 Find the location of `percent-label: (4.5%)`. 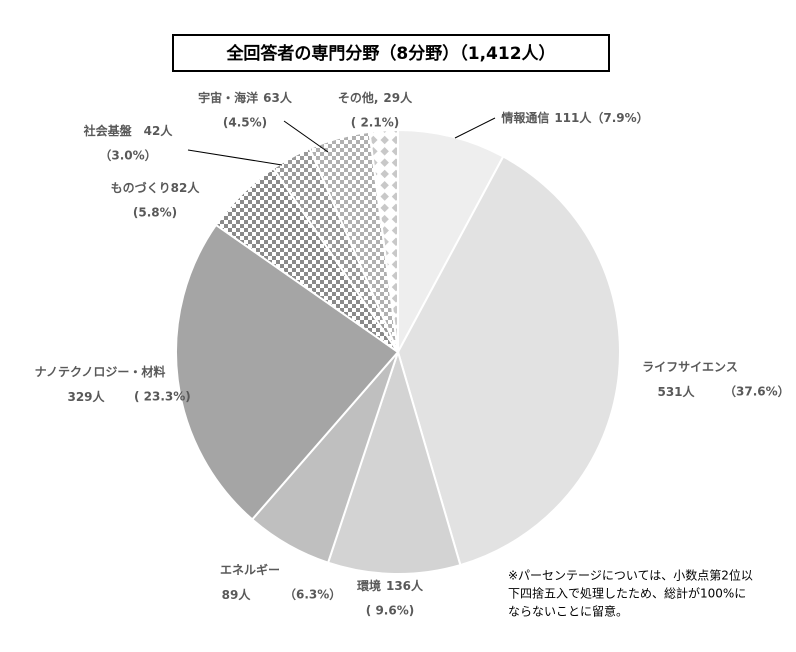

percent-label: (4.5%) is located at coordinates (245, 123).